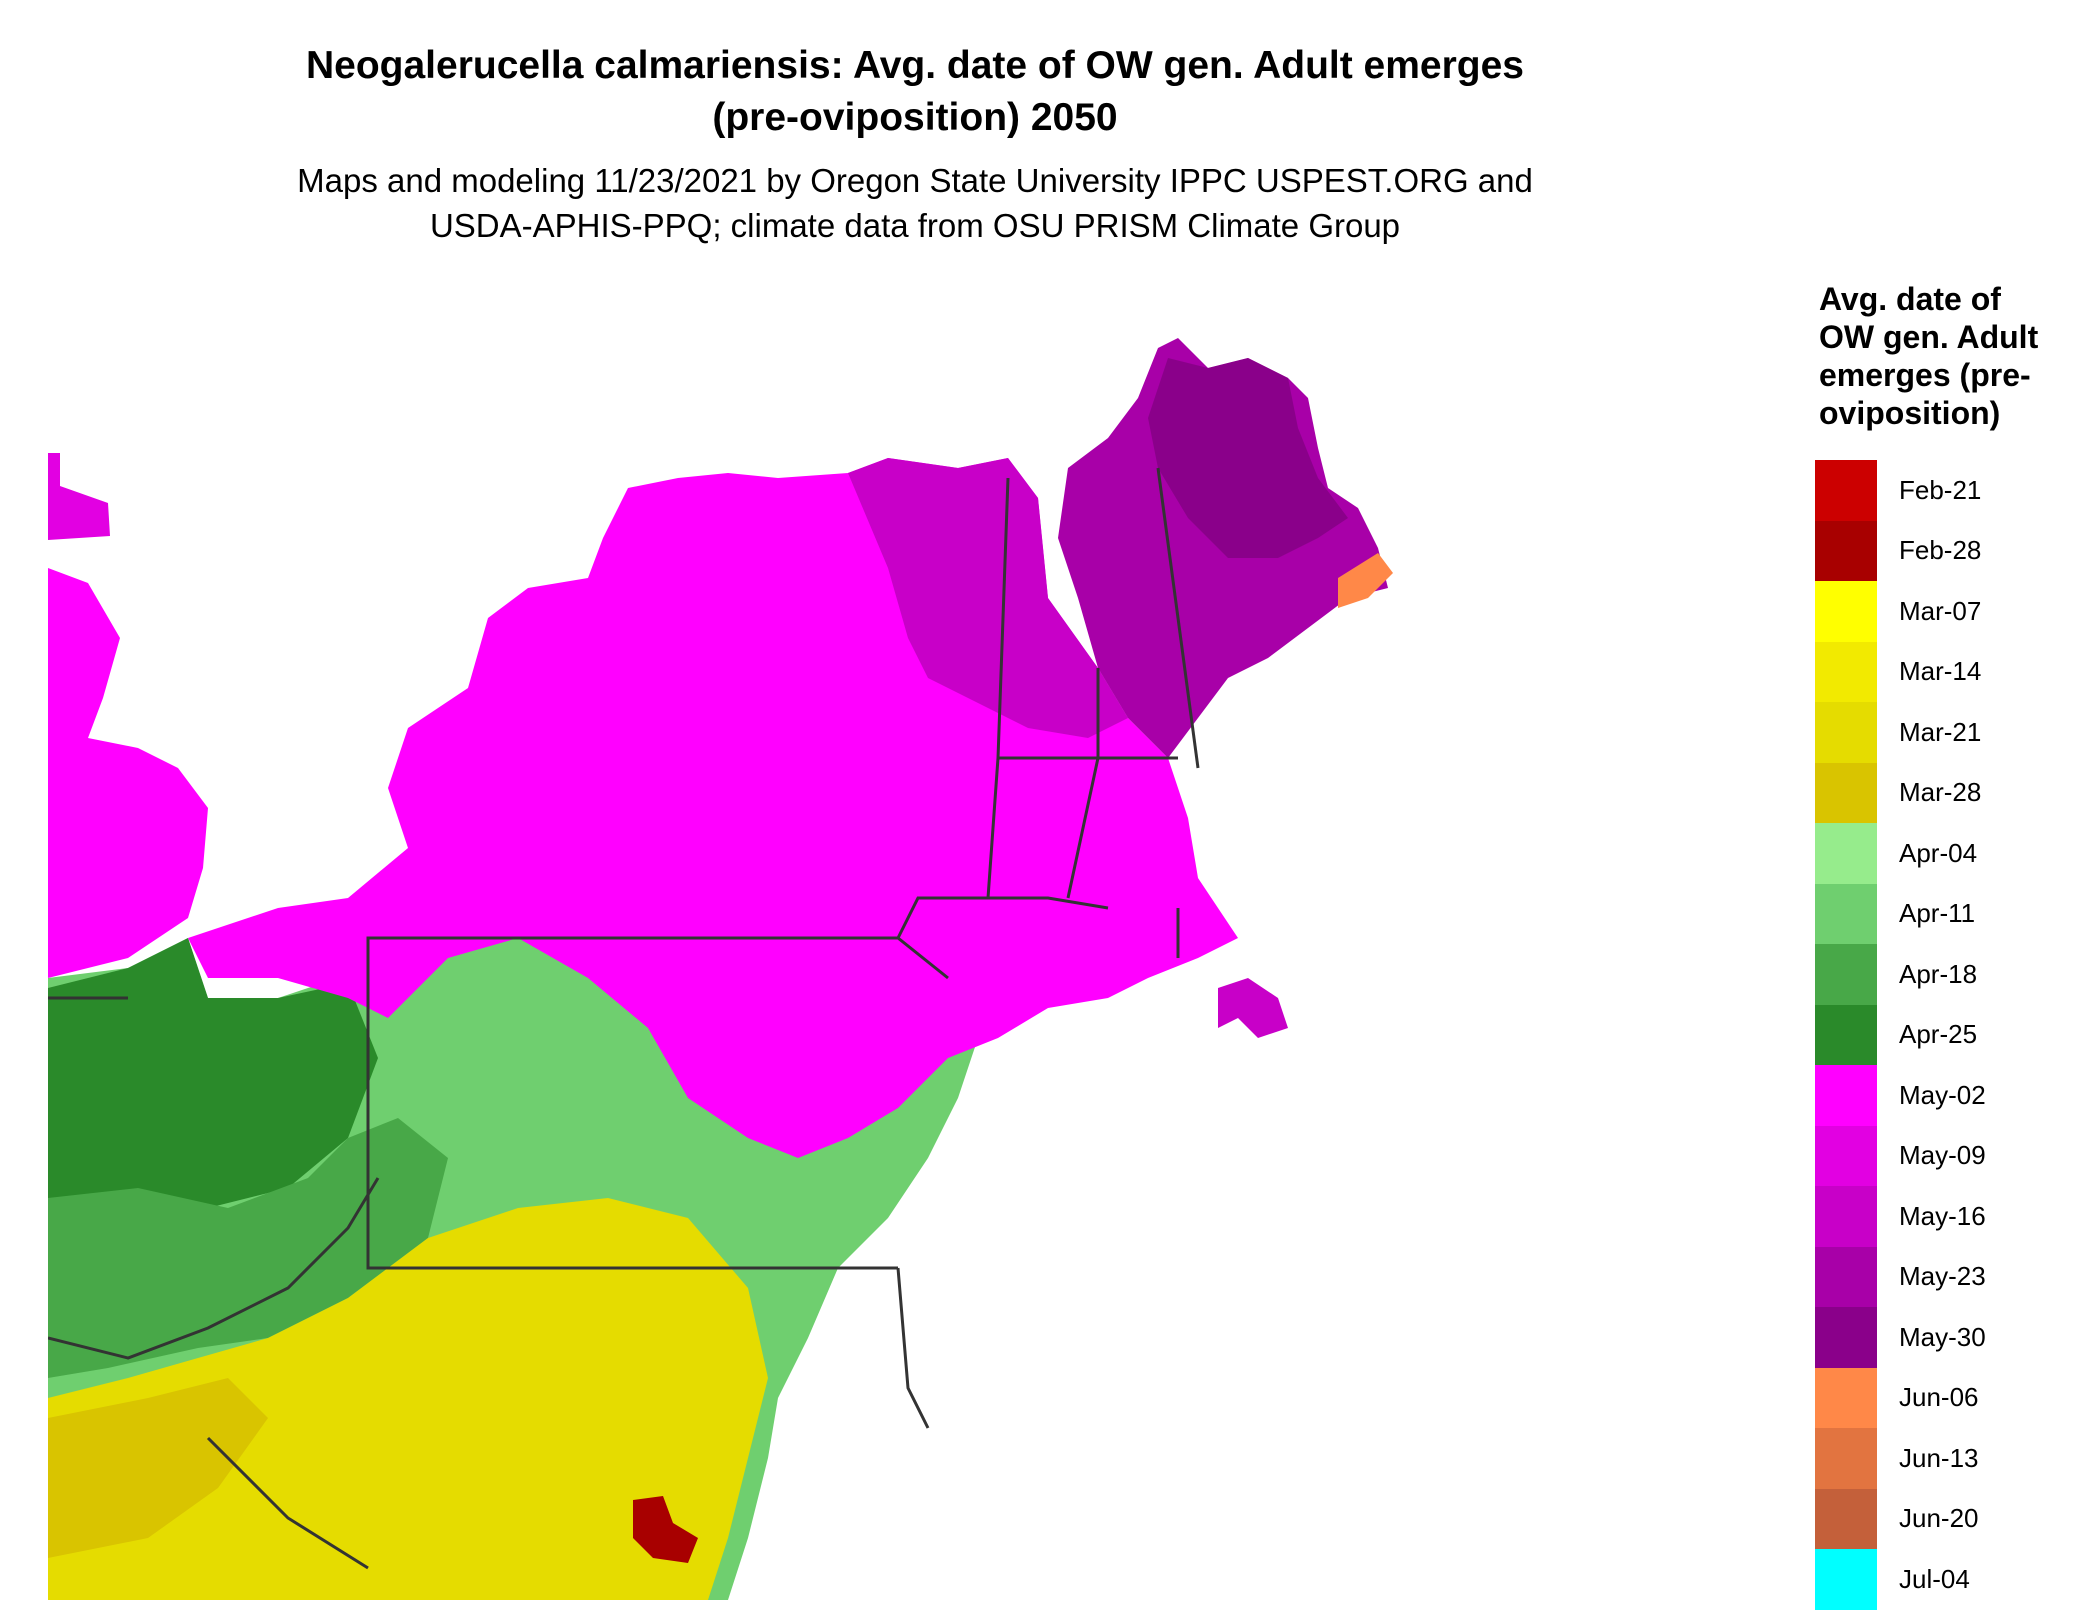 This screenshot has width=2100, height=1610. Describe the element at coordinates (158, 1468) in the screenshot. I see `virginia-dark-yellow` at that location.